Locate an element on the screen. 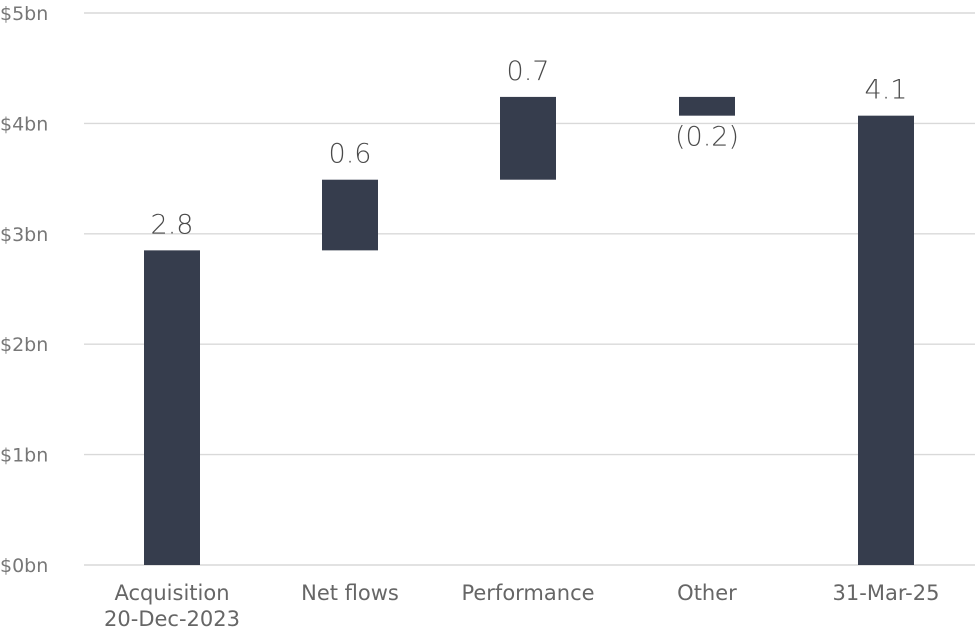 This screenshot has height=632, width=975. data-label: (0.2) is located at coordinates (707, 137).